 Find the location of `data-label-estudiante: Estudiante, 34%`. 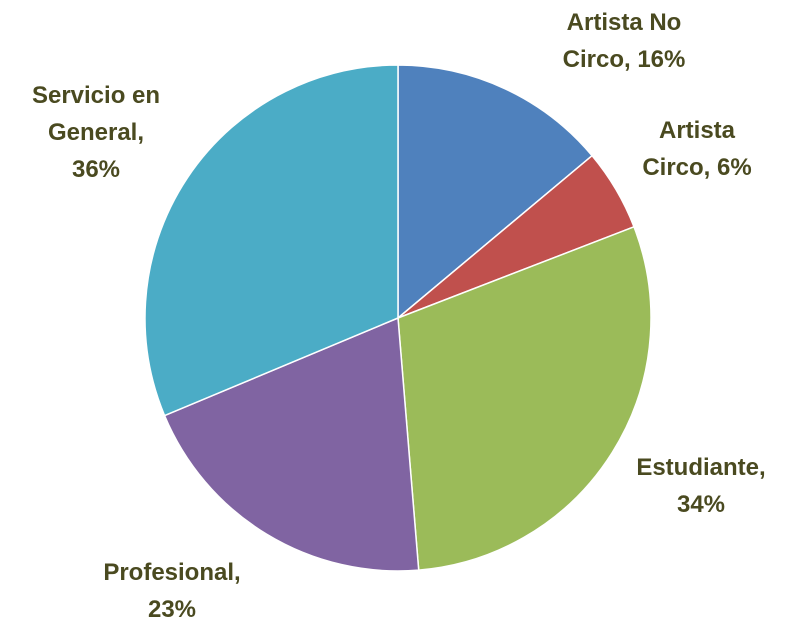

data-label-estudiante: Estudiante, 34% is located at coordinates (700, 486).